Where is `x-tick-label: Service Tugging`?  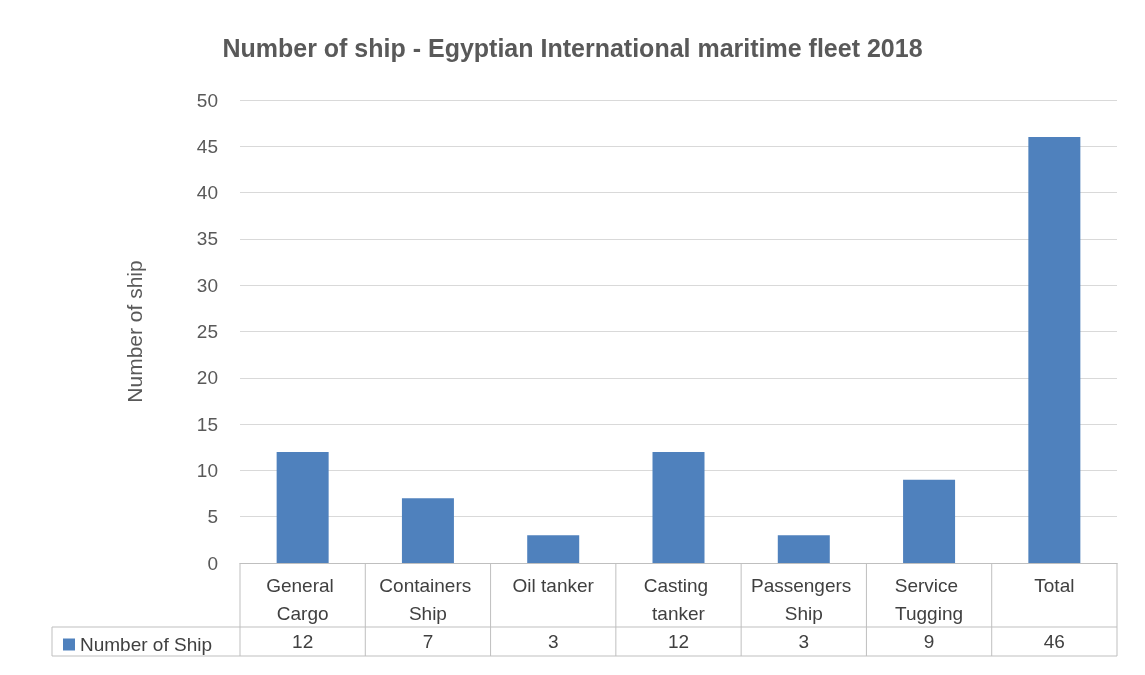
x-tick-label: Service Tugging is located at coordinates (929, 599).